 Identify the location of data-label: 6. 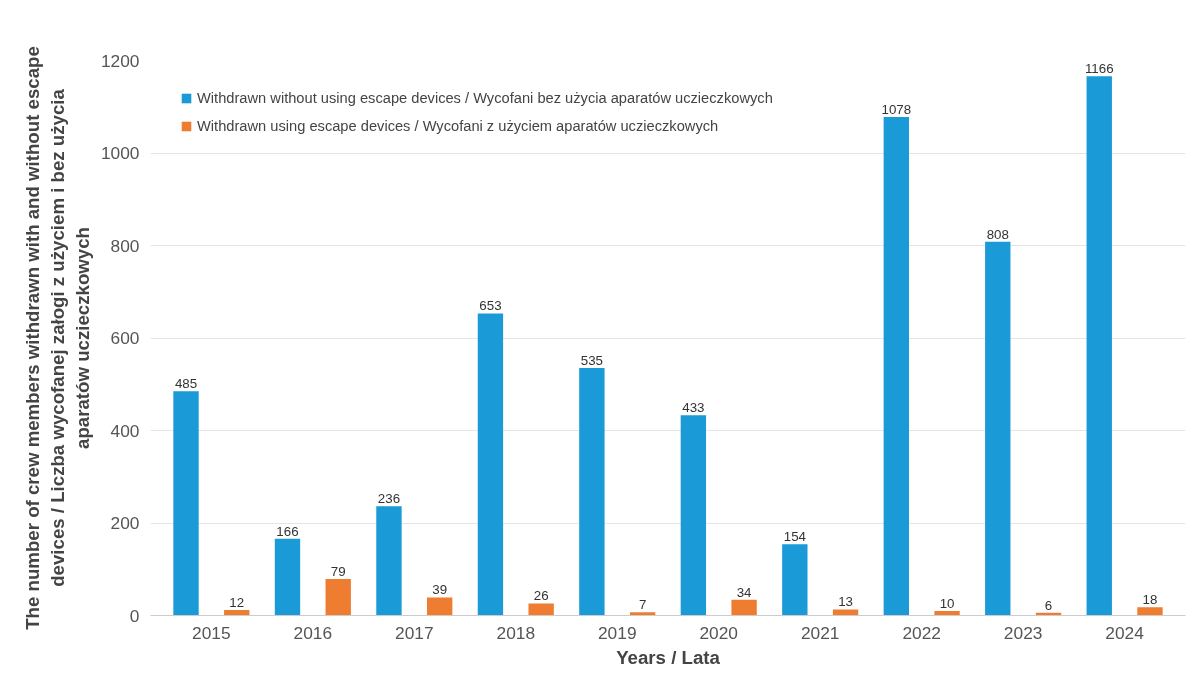
(1048, 605).